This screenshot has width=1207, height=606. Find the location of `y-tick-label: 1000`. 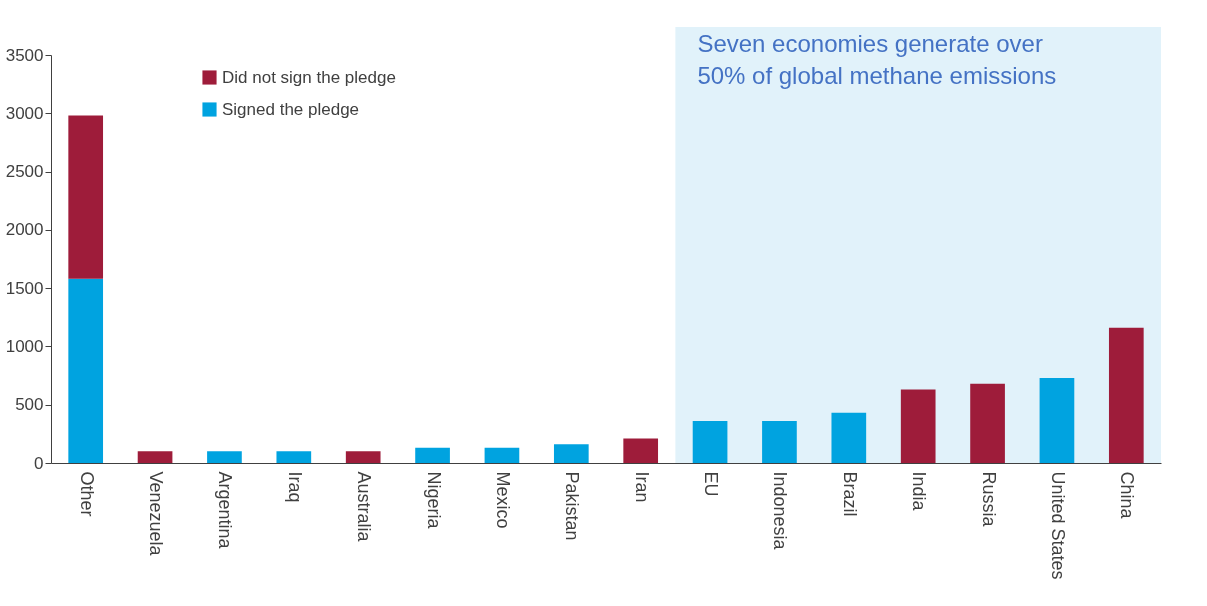

y-tick-label: 1000 is located at coordinates (24, 346).